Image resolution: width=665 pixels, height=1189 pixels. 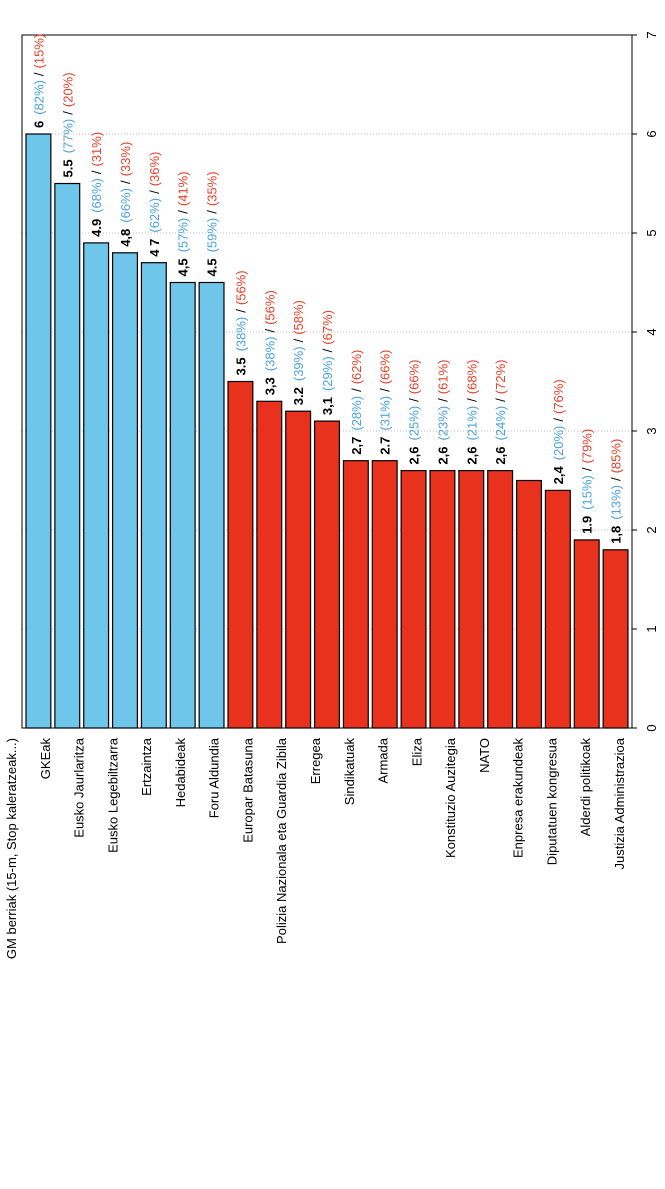 What do you see at coordinates (558, 396) in the screenshot?
I see `neg-share: (76%)` at bounding box center [558, 396].